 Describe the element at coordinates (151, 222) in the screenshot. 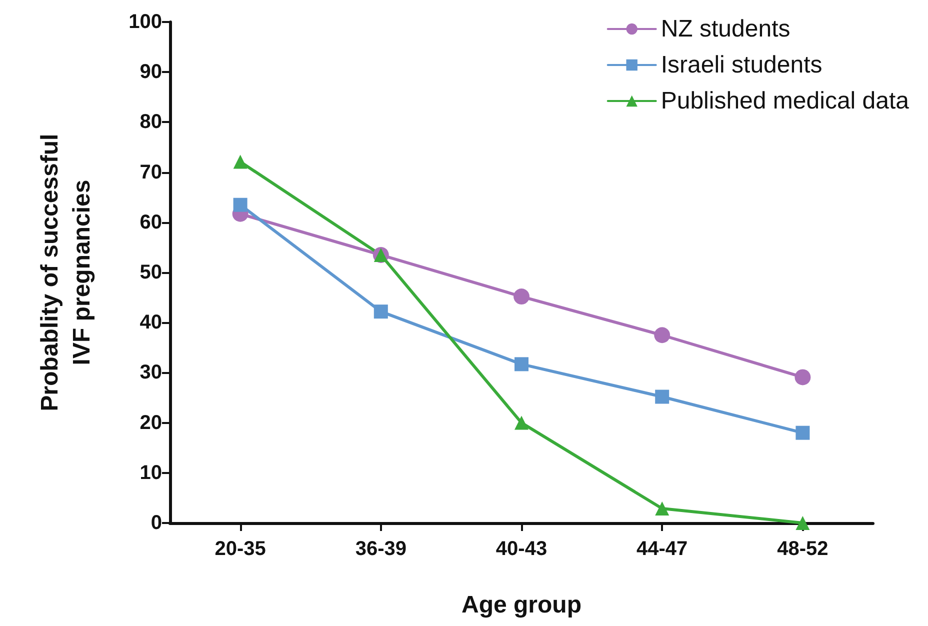

I see `y-tick-label: 60` at that location.